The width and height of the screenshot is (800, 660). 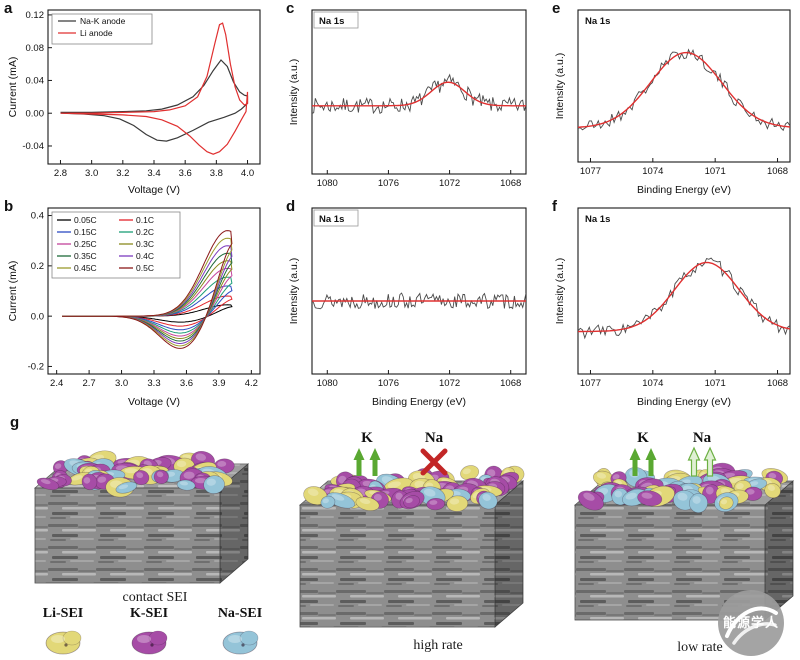 I want to click on svg-text: 0.2C, so click(x=145, y=232).